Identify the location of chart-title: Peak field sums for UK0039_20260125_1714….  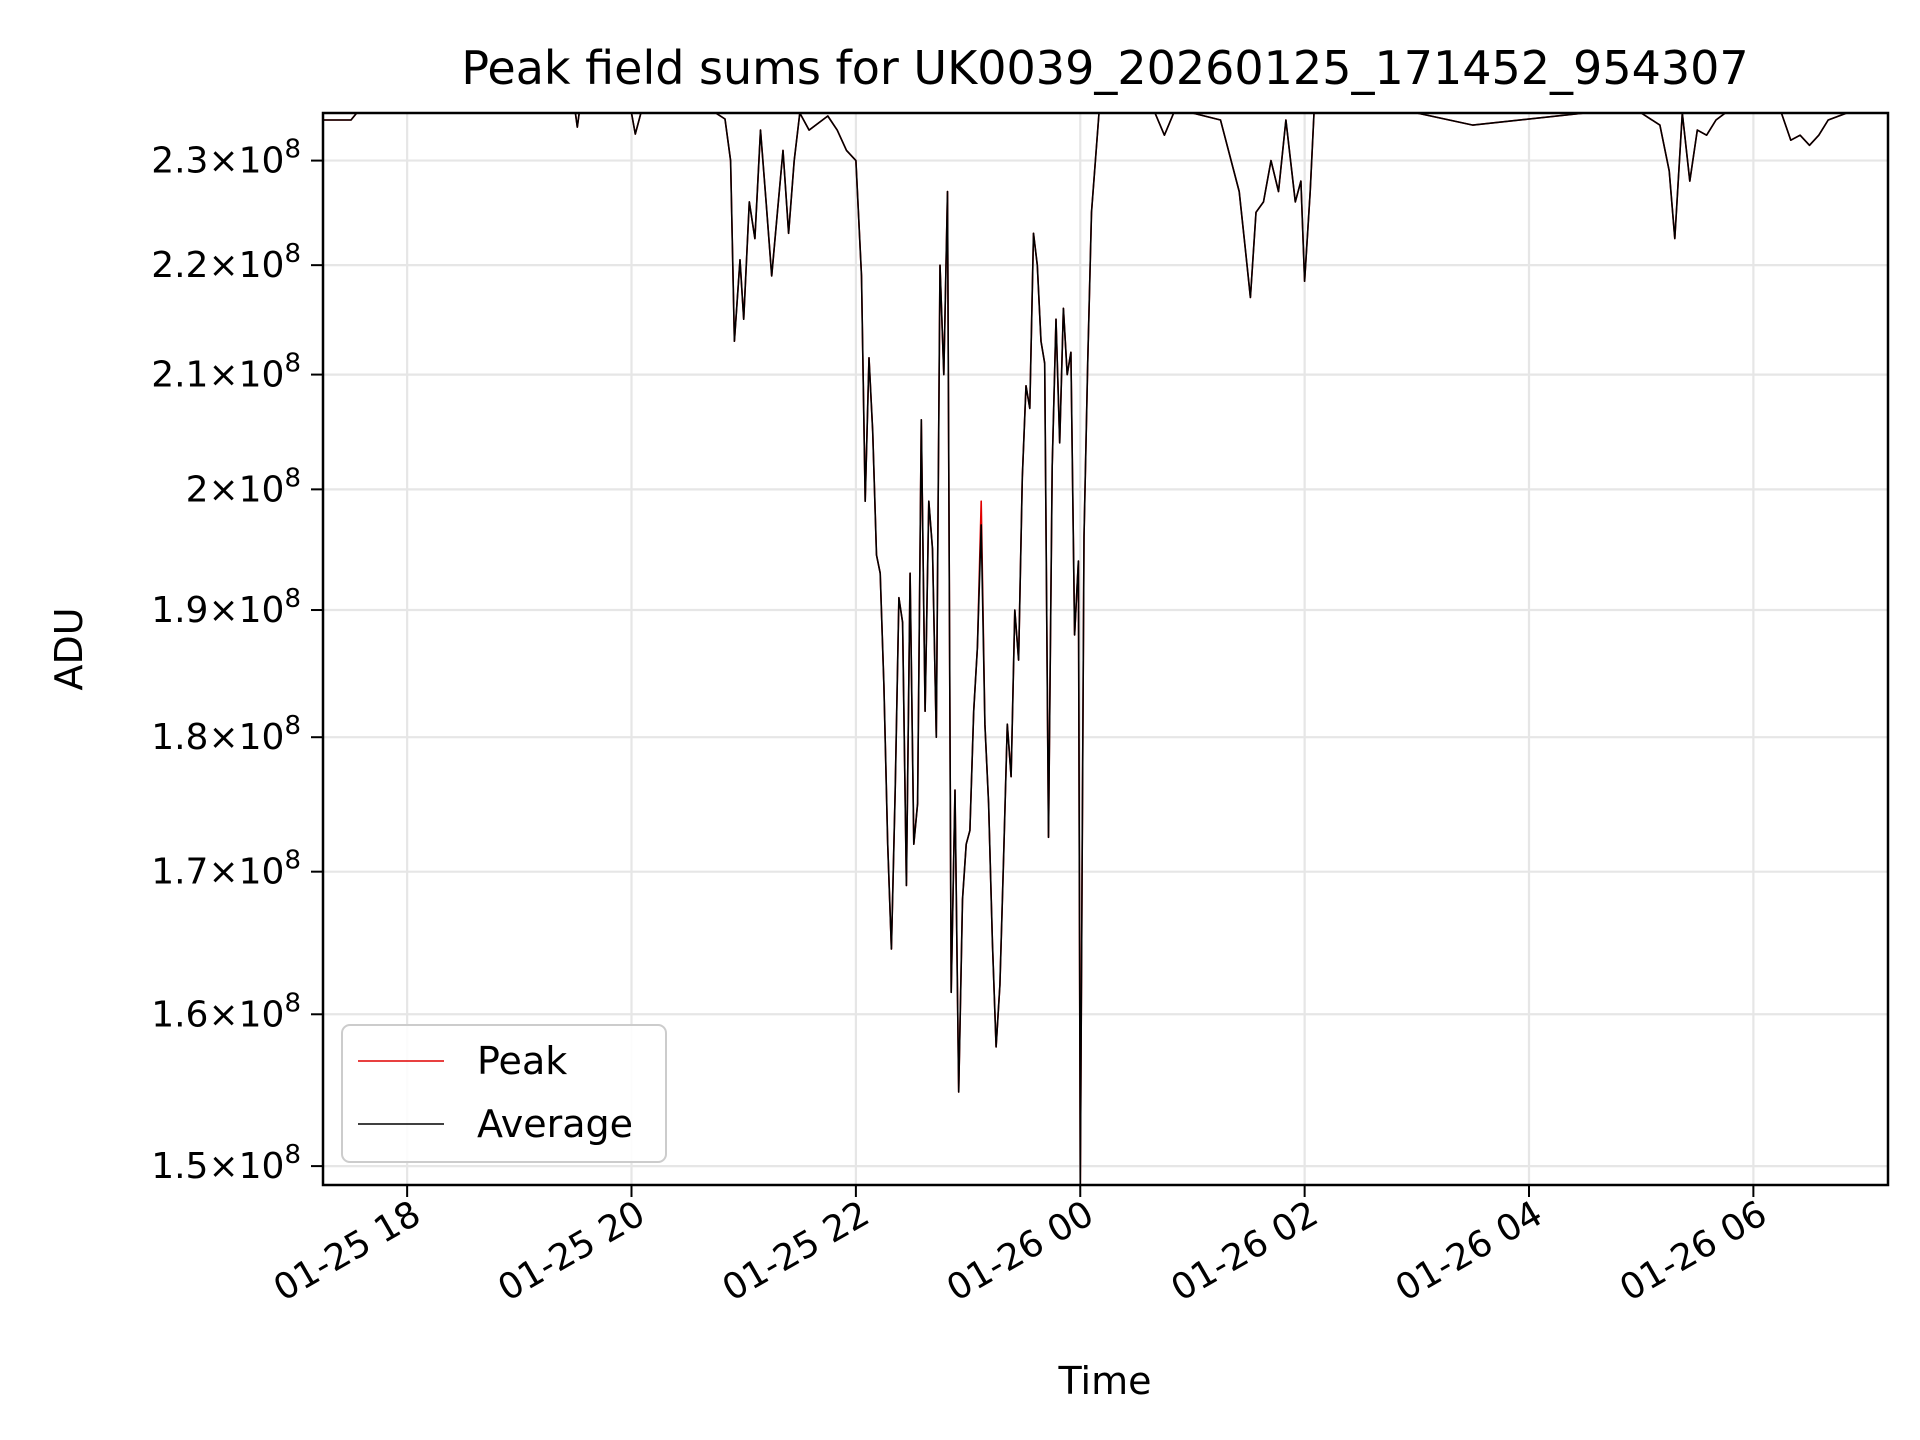
(1104, 68).